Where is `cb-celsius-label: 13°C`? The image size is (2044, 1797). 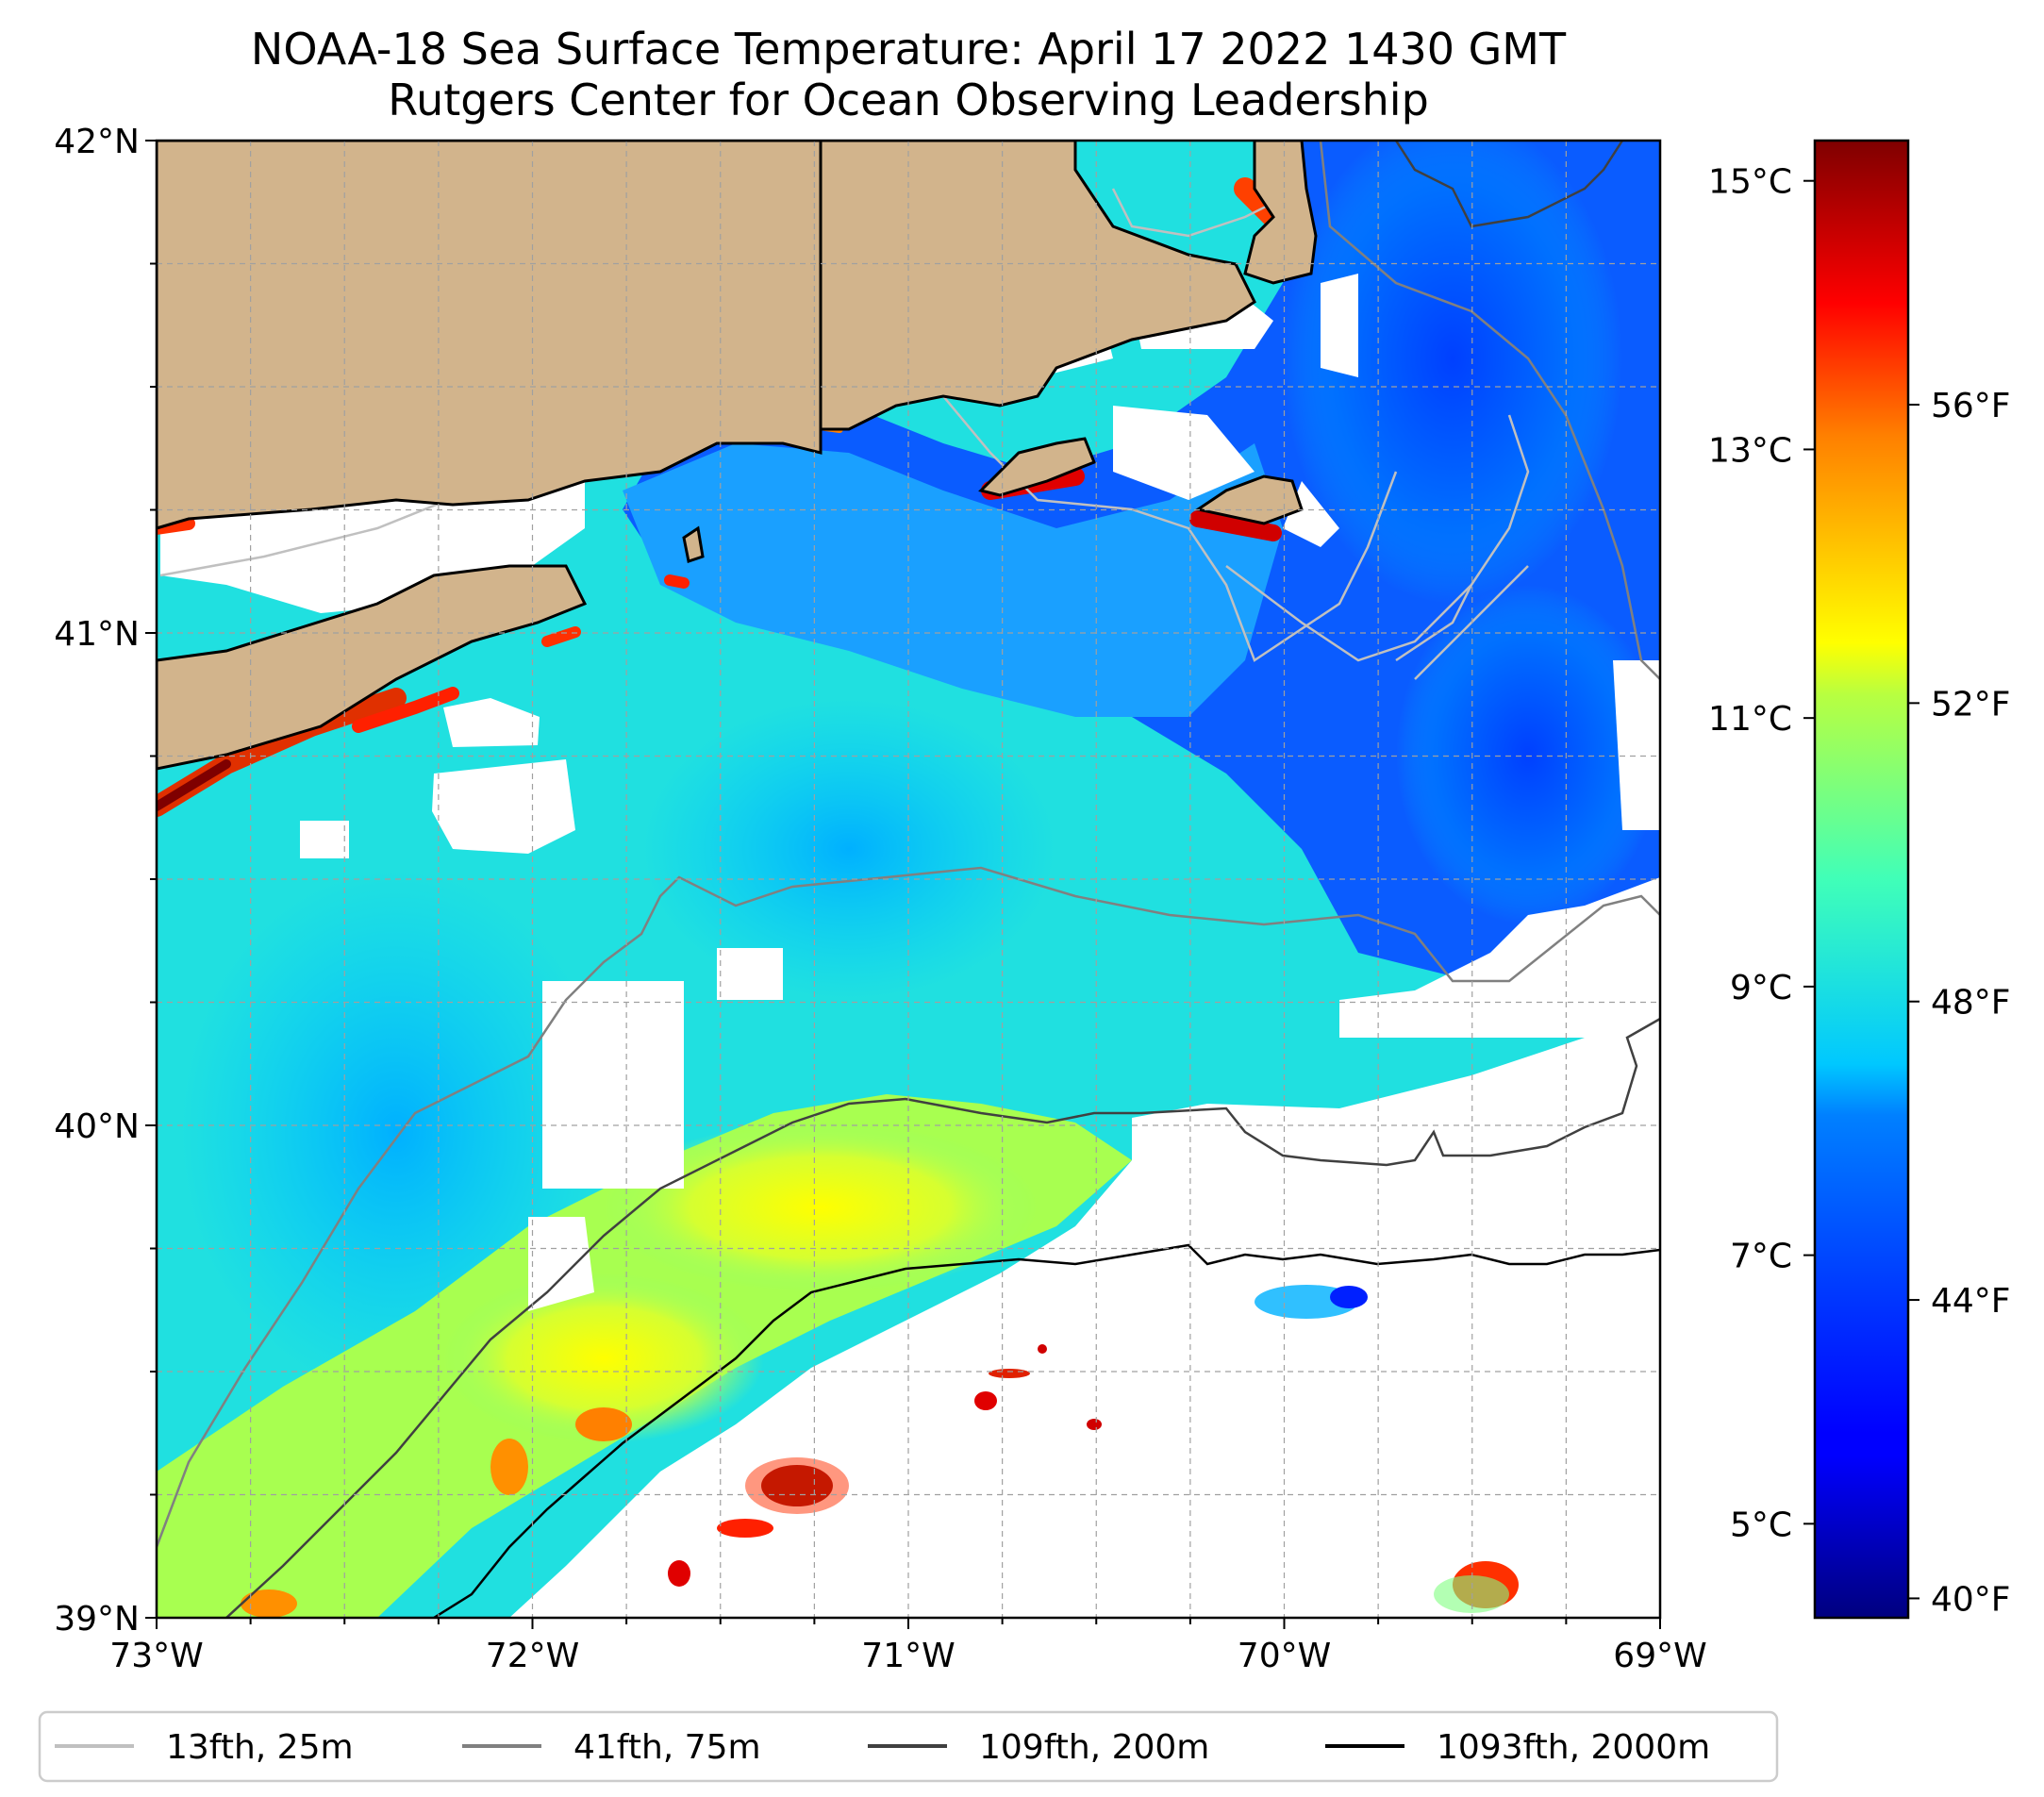
cb-celsius-label: 13°C is located at coordinates (1750, 450).